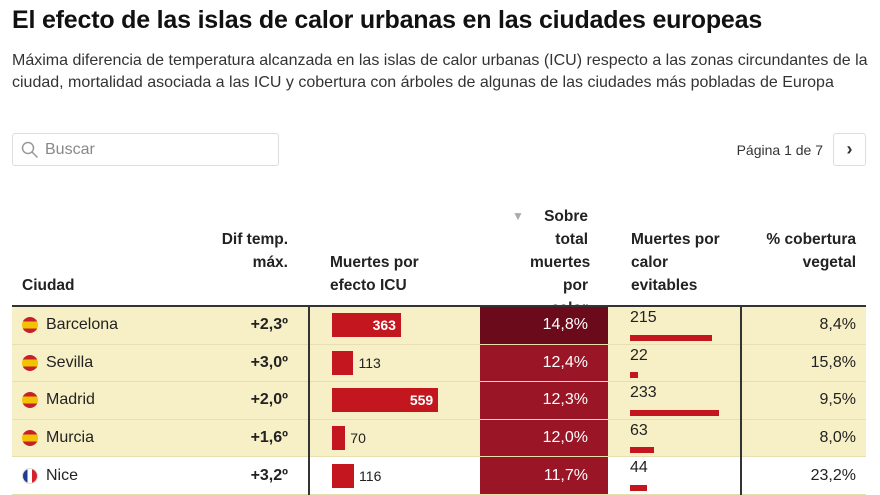  What do you see at coordinates (269, 475) in the screenshot?
I see `cell-dif: +3,2º` at bounding box center [269, 475].